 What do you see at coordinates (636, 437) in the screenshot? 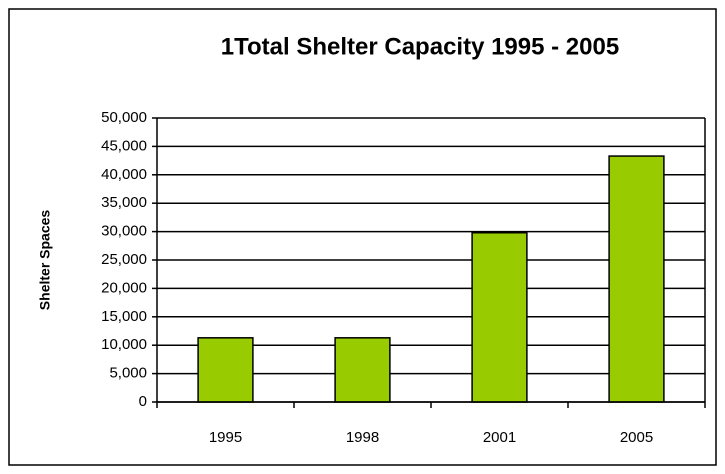
I see `x-tick-label: 2005` at bounding box center [636, 437].